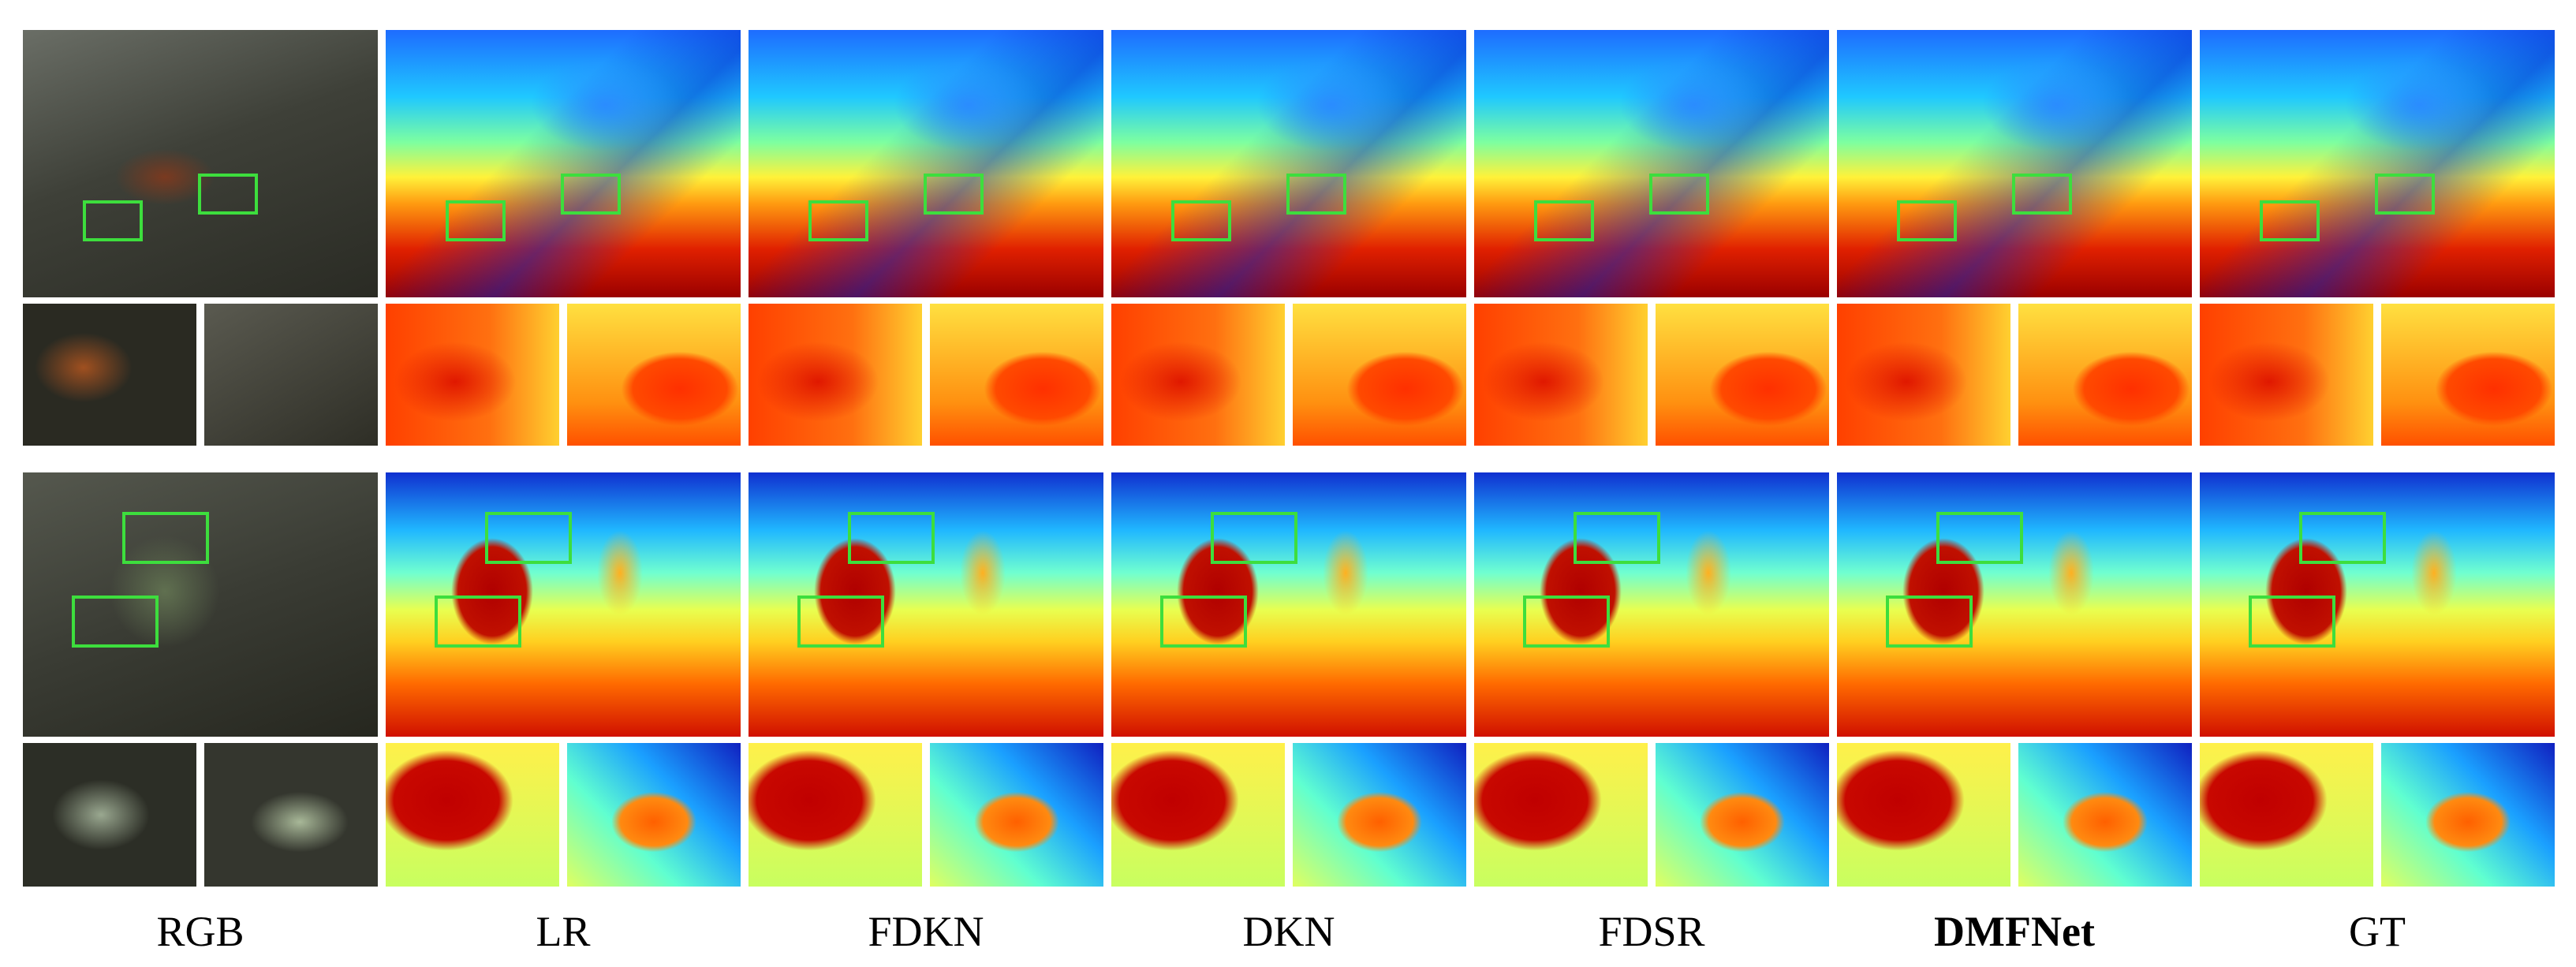 Image resolution: width=2576 pixels, height=967 pixels. I want to click on column-label: DKN, so click(1288, 931).